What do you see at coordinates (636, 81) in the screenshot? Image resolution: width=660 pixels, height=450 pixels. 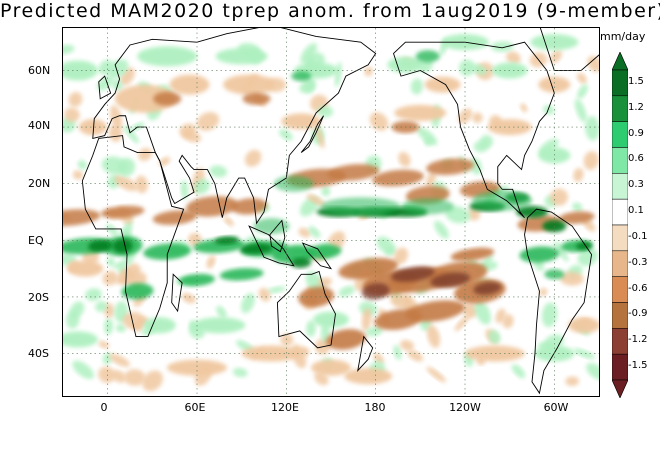 I see `colorbar-label: 1.5` at bounding box center [636, 81].